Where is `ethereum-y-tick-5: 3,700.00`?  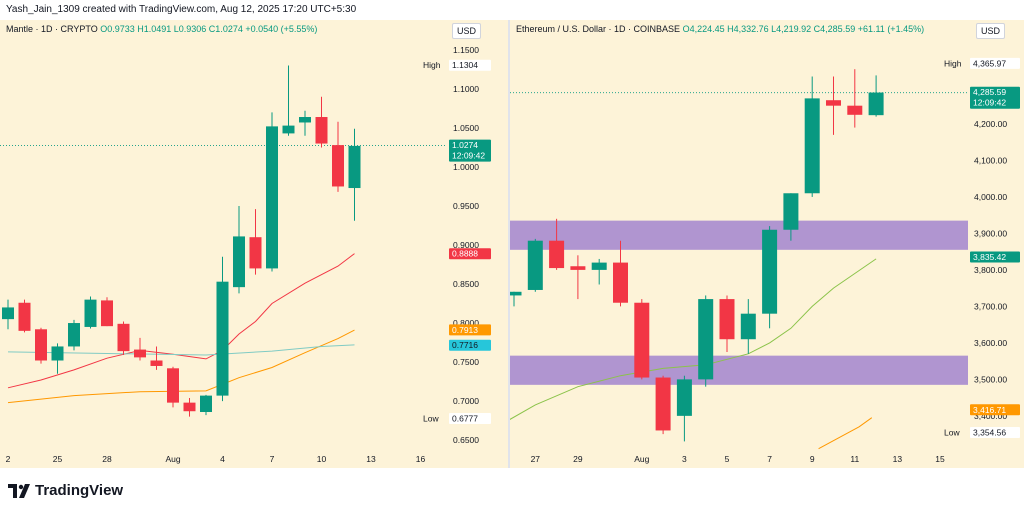
ethereum-y-tick-5: 3,700.00 is located at coordinates (990, 306).